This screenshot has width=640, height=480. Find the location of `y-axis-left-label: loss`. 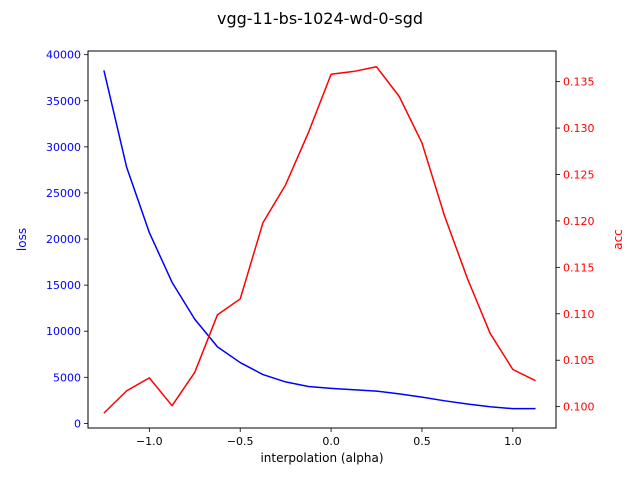

y-axis-left-label: loss is located at coordinates (22, 239).